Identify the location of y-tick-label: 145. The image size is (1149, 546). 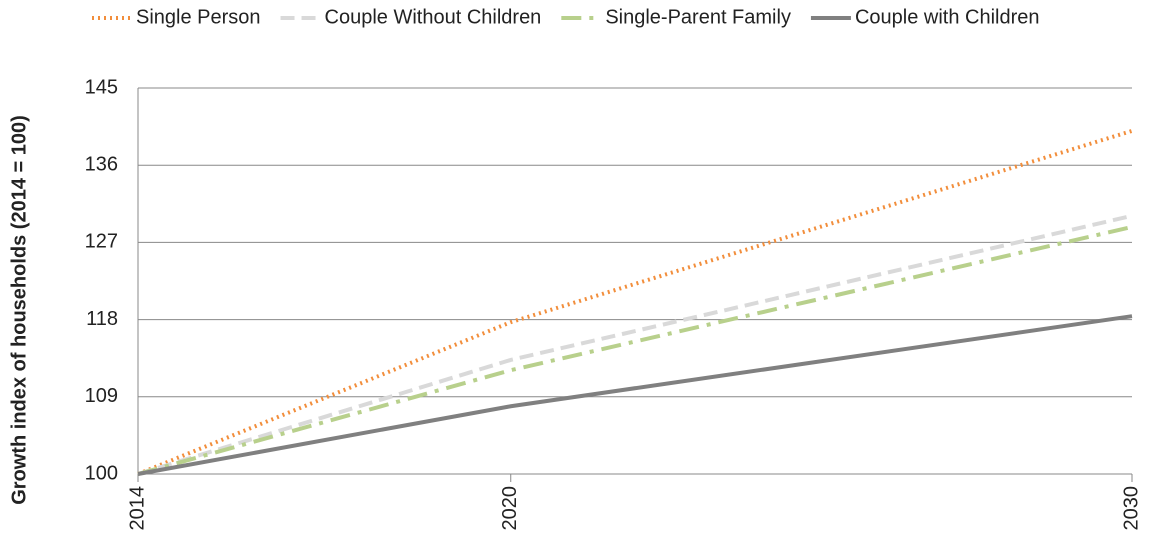
(101, 87).